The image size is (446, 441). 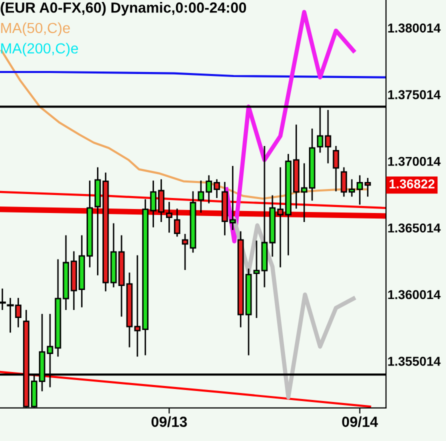 What do you see at coordinates (414, 161) in the screenshot?
I see `y-tick-label: 1.370014` at bounding box center [414, 161].